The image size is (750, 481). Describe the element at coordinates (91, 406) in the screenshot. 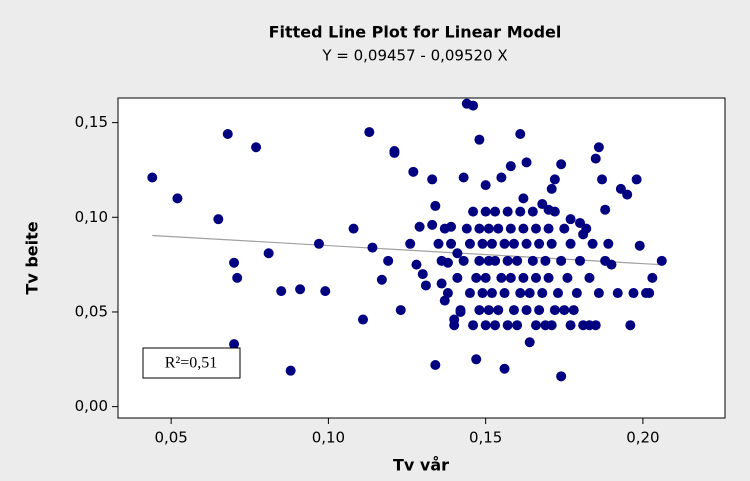

I see `y-tick-label: 0,00` at that location.